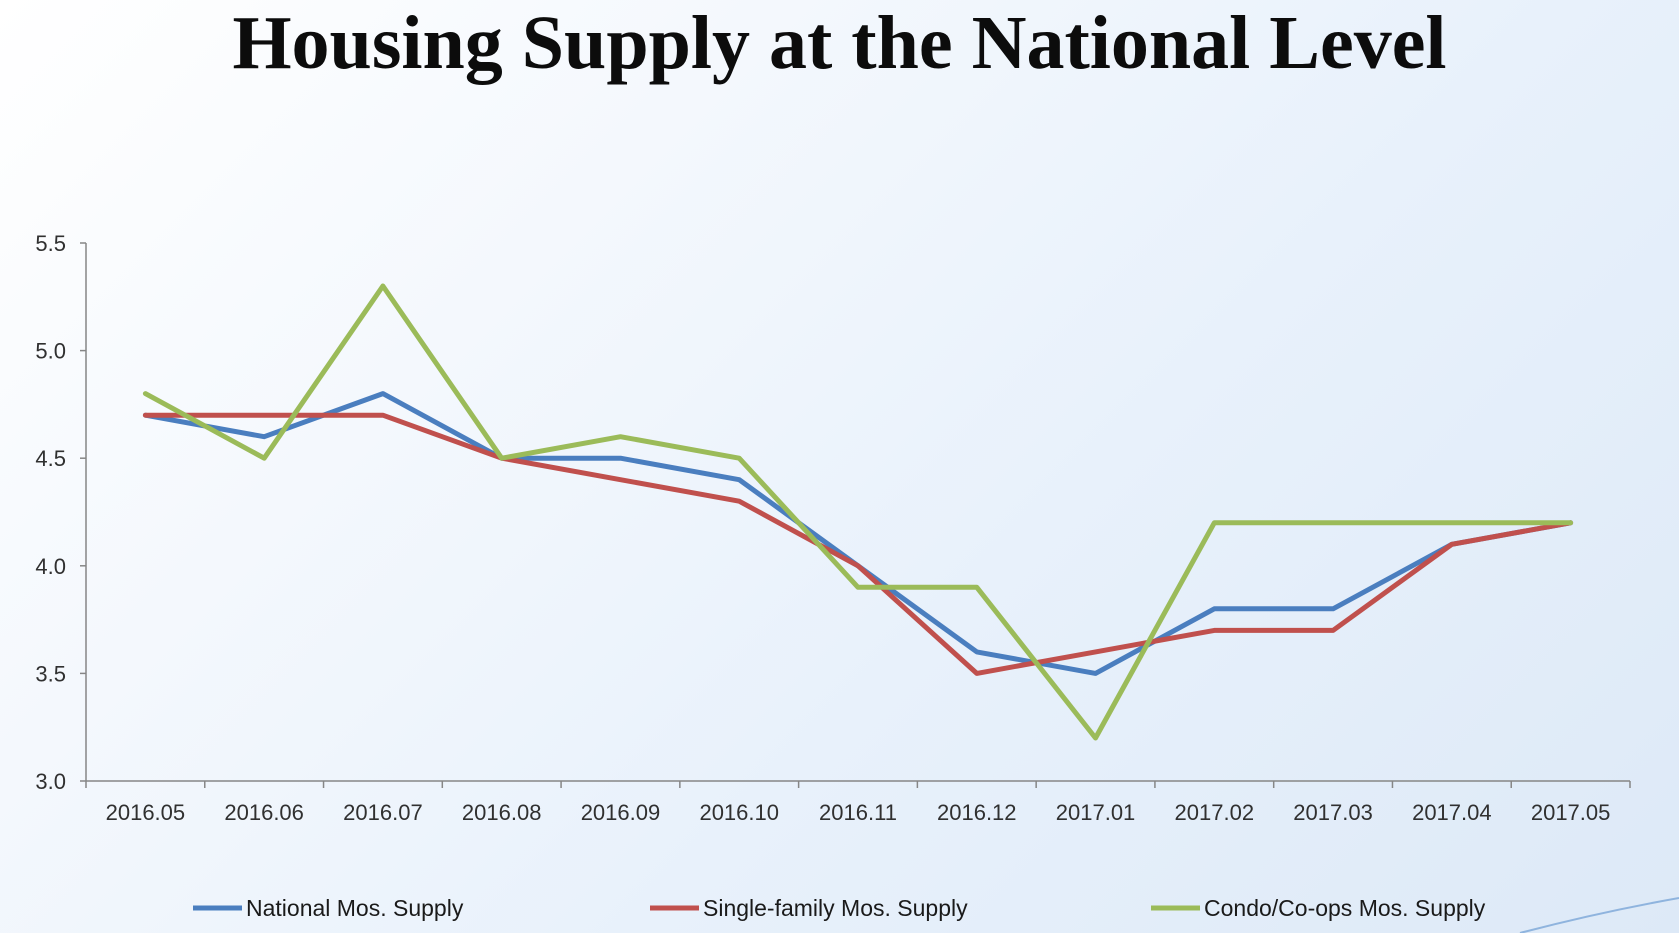 The width and height of the screenshot is (1679, 933). Describe the element at coordinates (739, 812) in the screenshot. I see `x-tick-label: 2016.10` at that location.